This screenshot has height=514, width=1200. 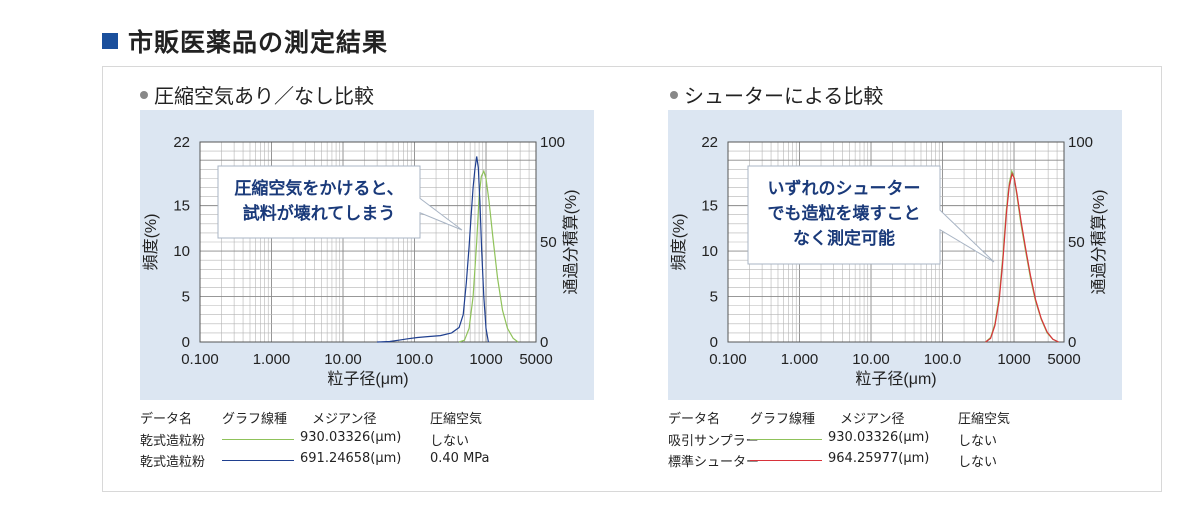 I want to click on section-title: 市販医薬品の測定結果, so click(x=258, y=42).